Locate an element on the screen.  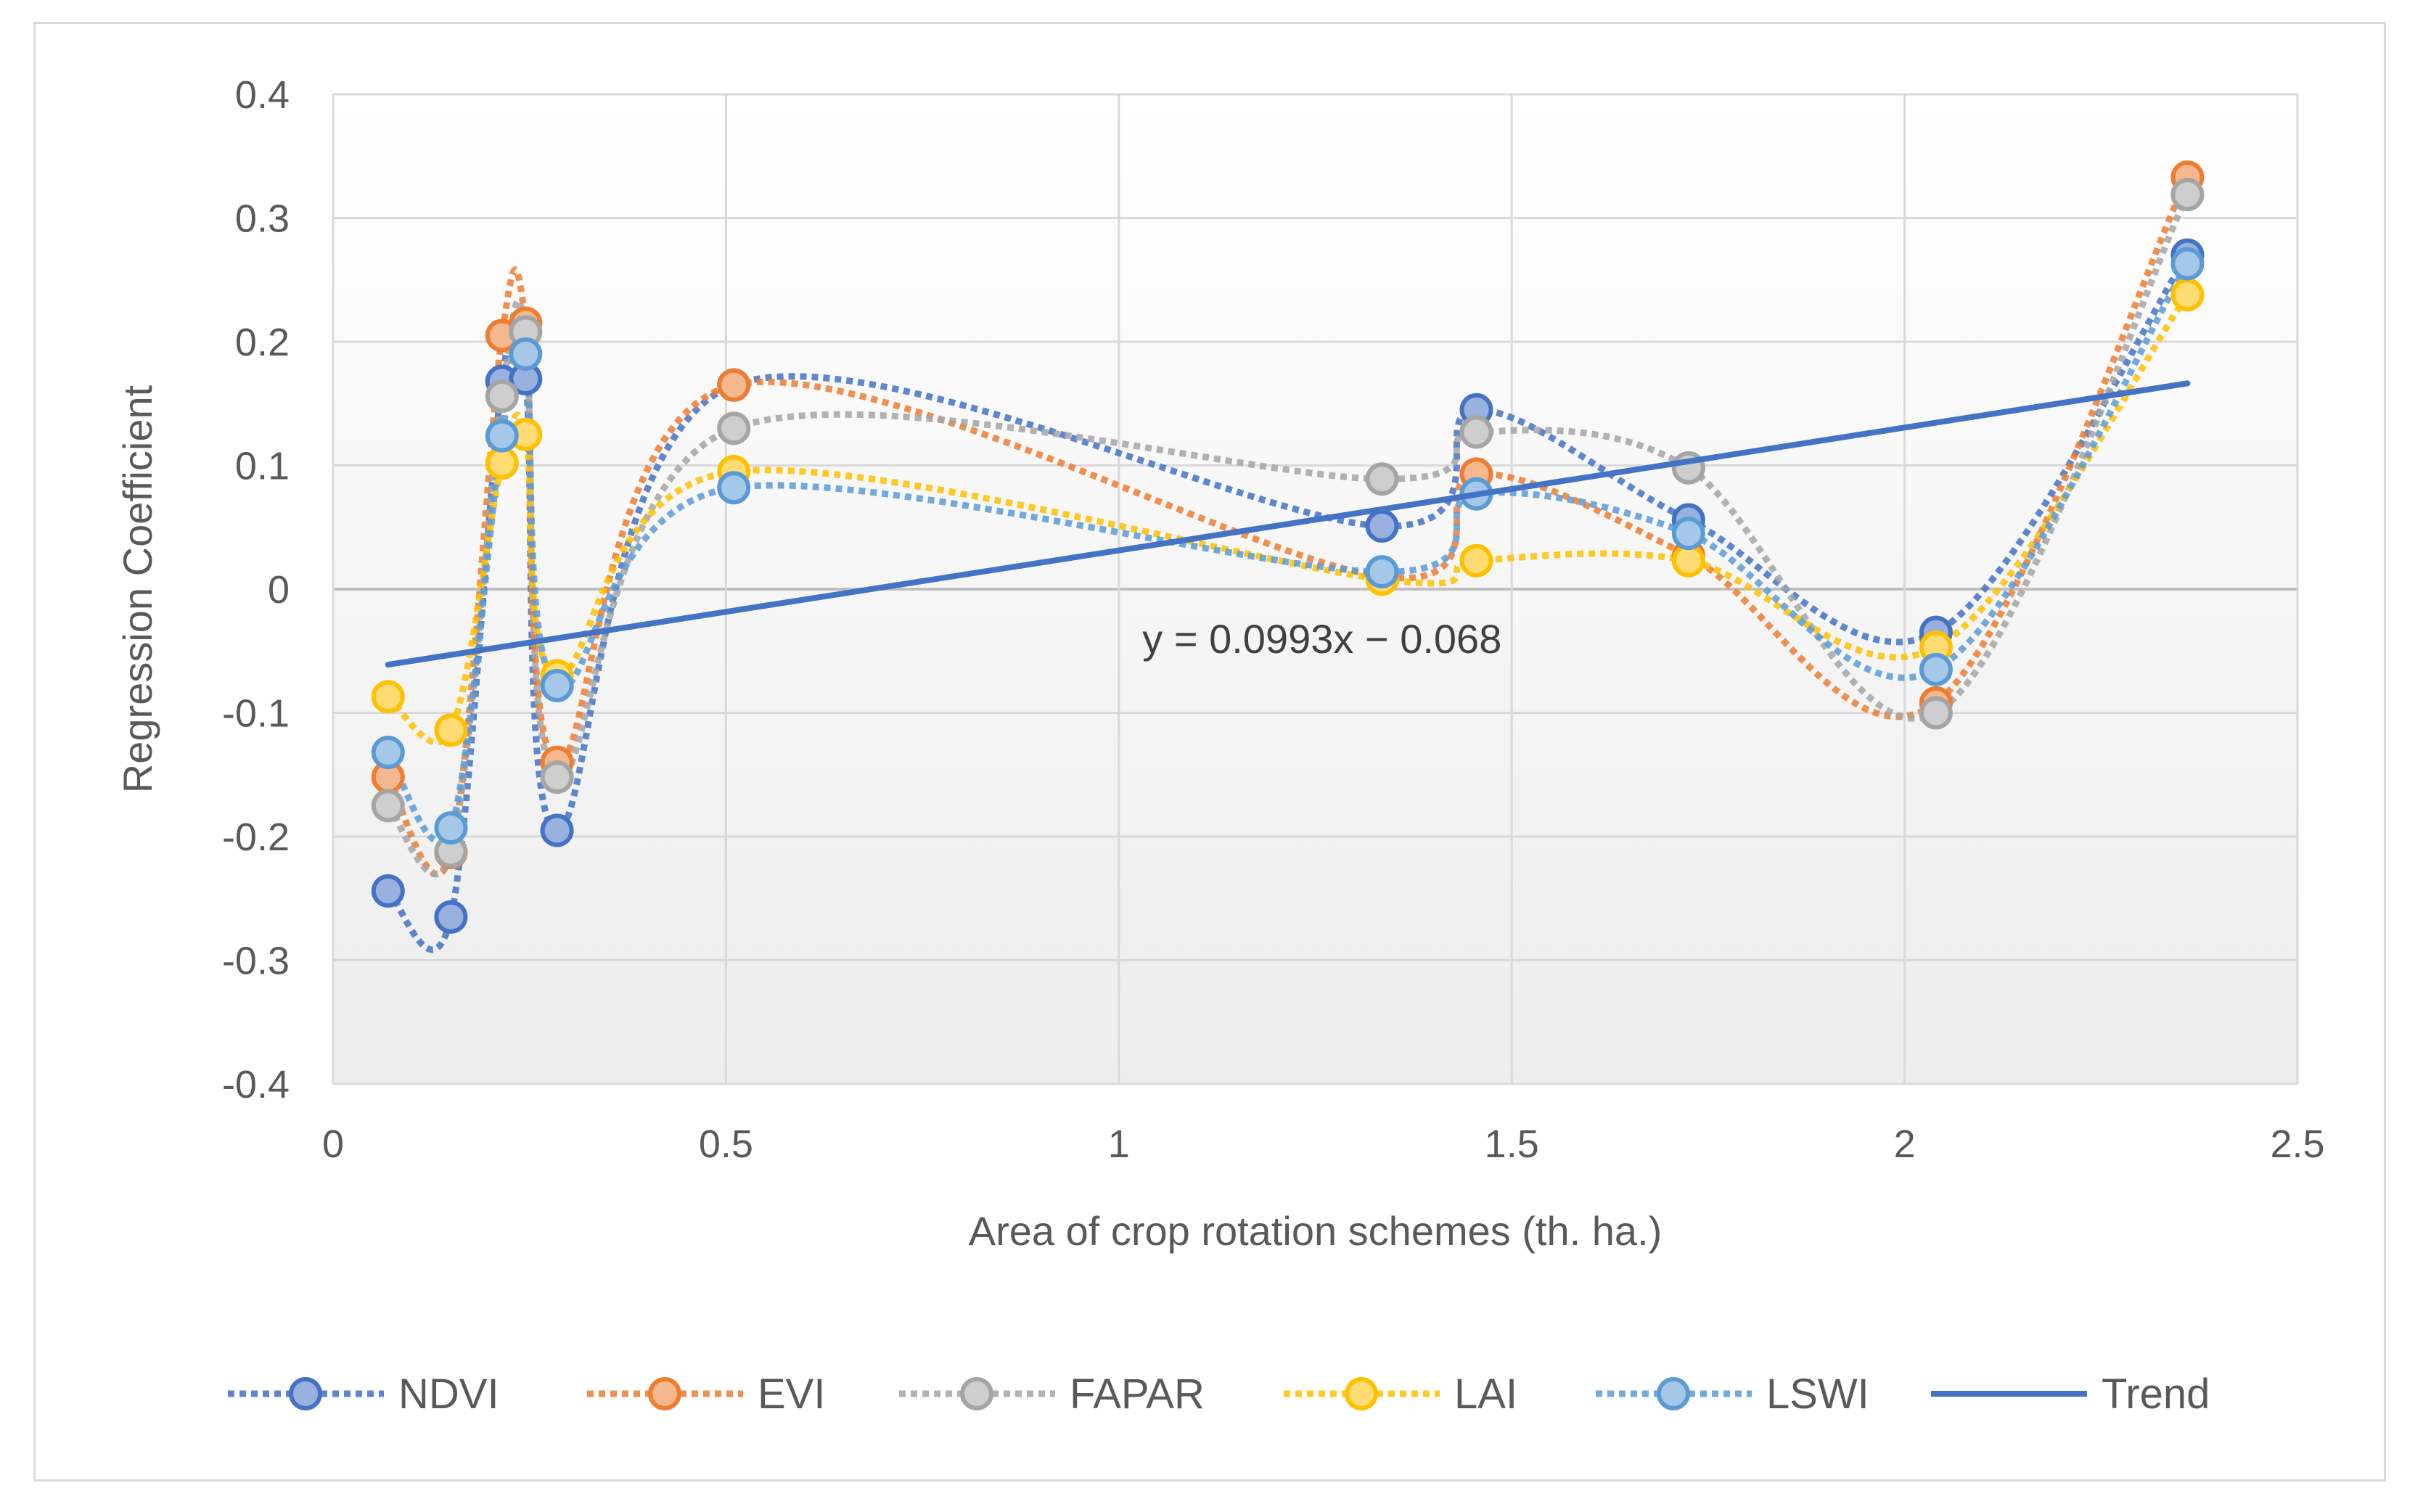
x-tick-label: 1.5 is located at coordinates (1512, 1144).